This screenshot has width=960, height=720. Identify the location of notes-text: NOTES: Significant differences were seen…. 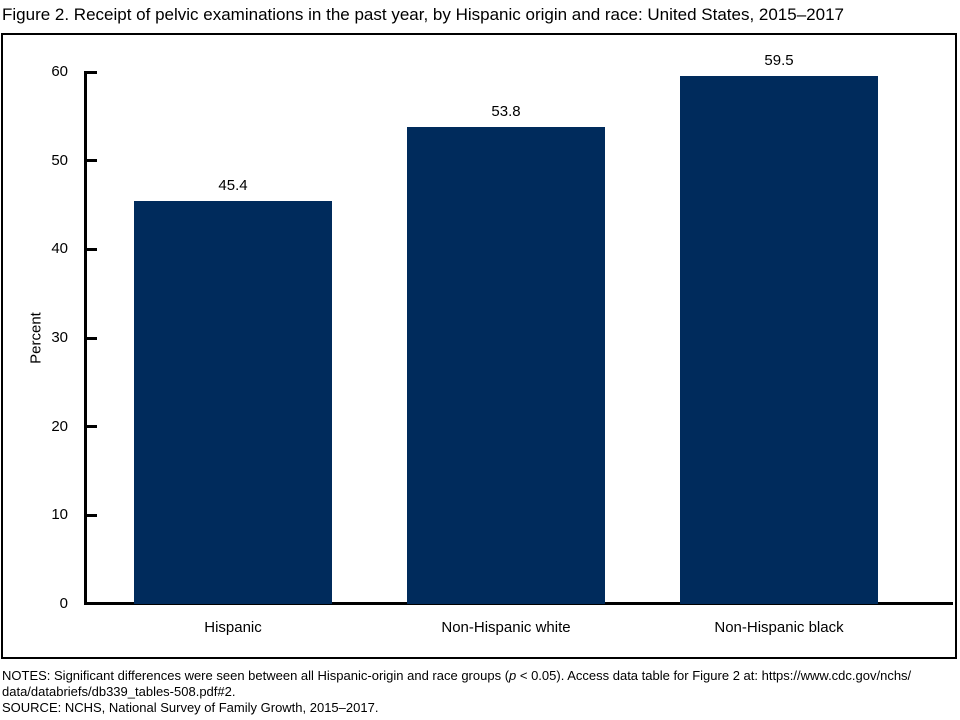
(256, 675).